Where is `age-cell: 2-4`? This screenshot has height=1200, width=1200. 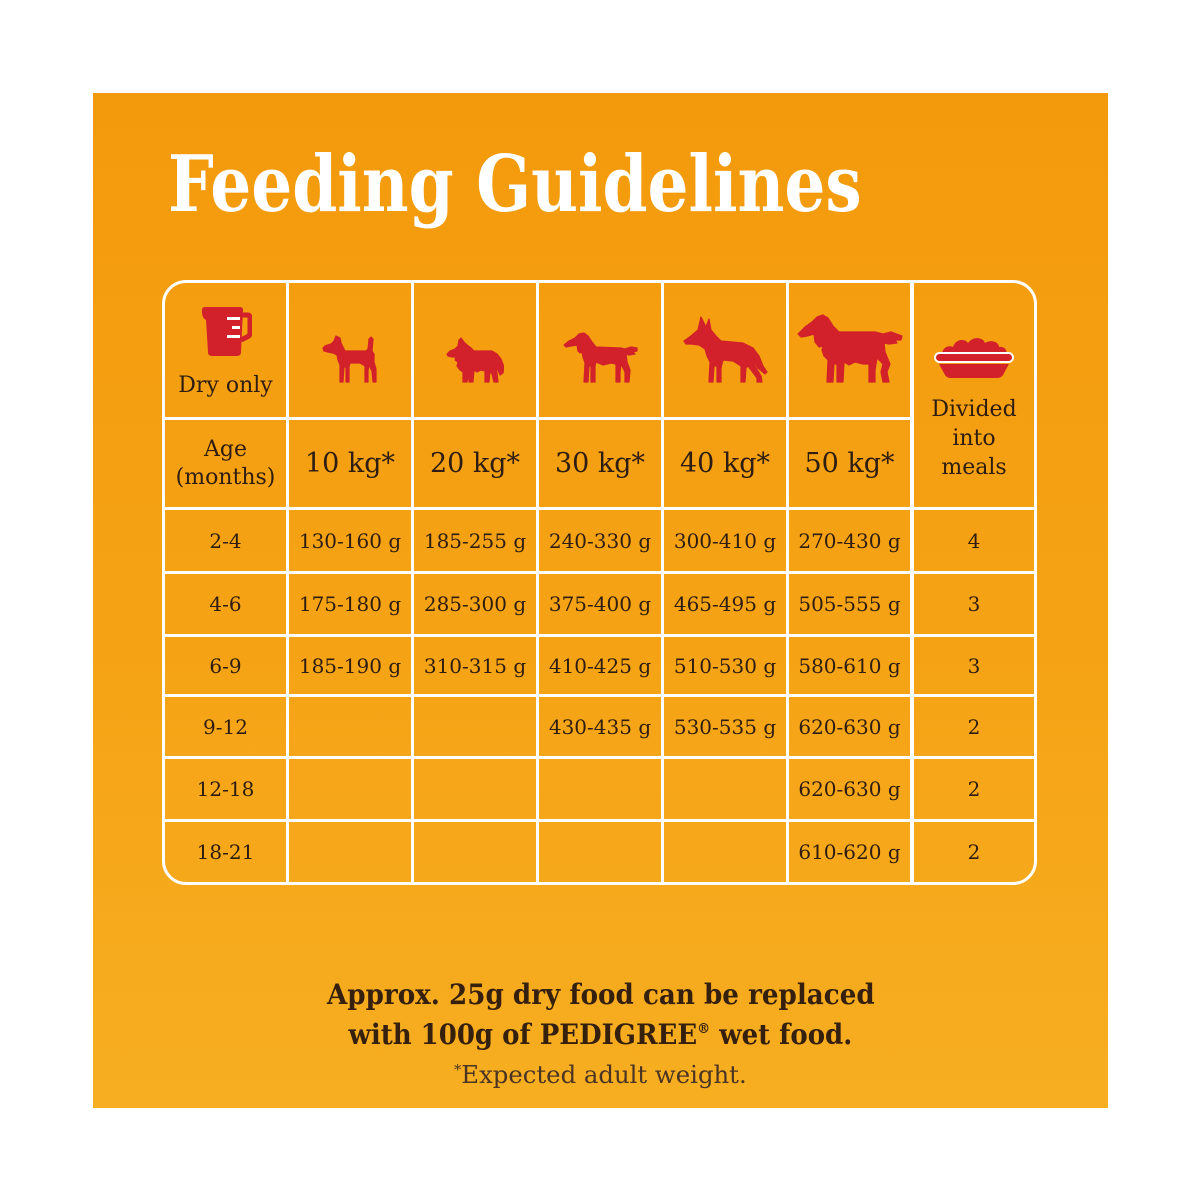 age-cell: 2-4 is located at coordinates (227, 542).